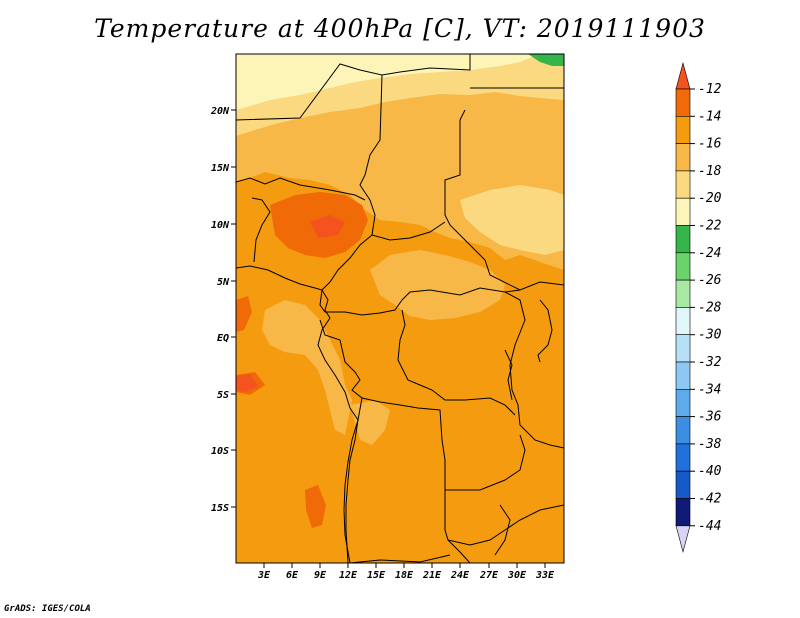 The image size is (800, 618). I want to click on colorbar-label: -14, so click(709, 116).